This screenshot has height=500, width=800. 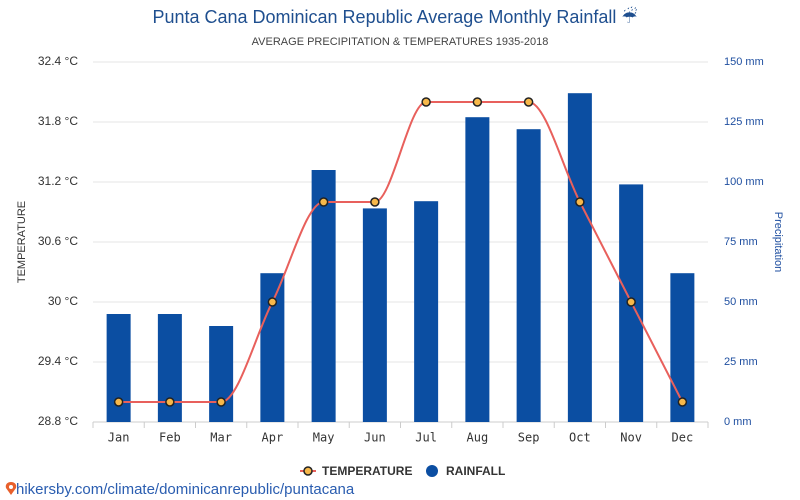 I want to click on x-tick-label: Feb, so click(x=170, y=438).